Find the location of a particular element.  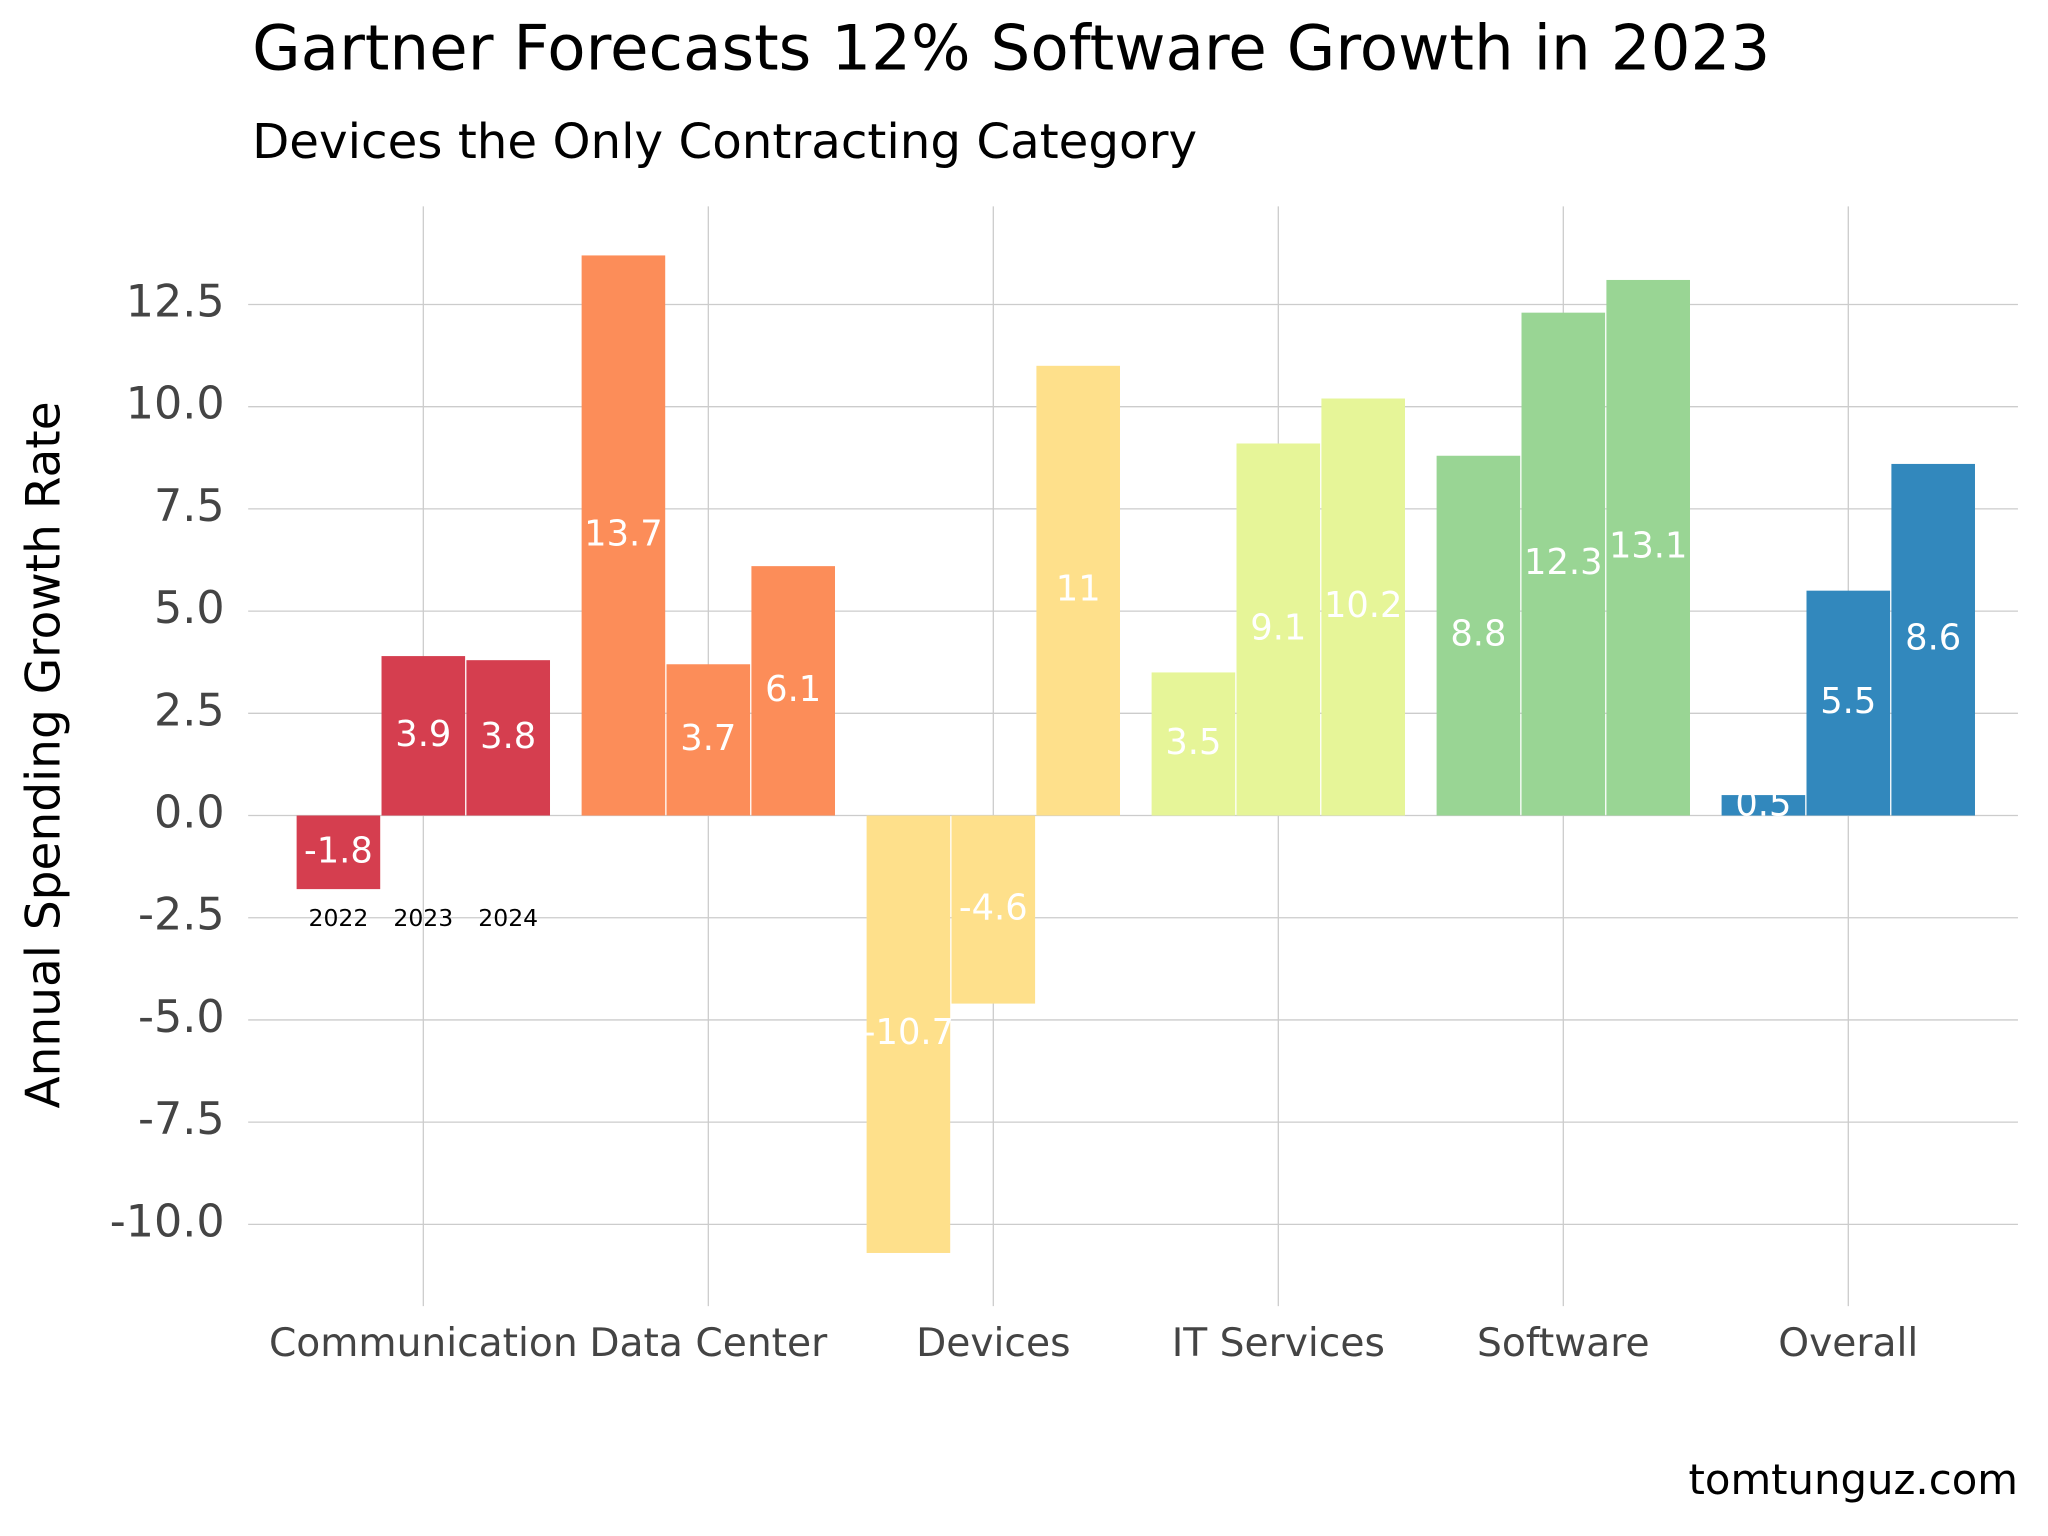

data-label: 0.5 is located at coordinates (1763, 803).